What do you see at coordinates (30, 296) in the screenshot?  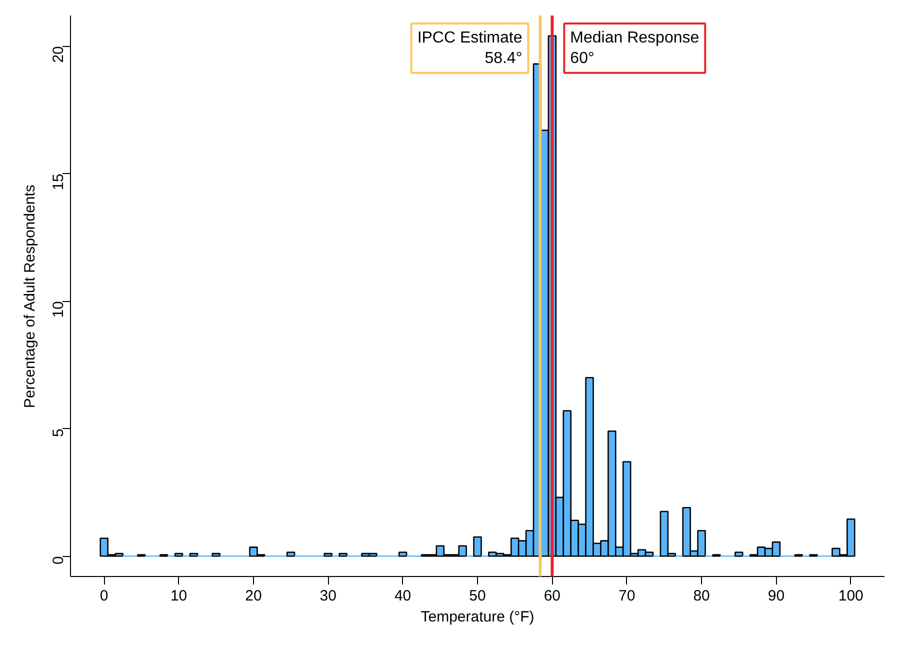 I see `y-axis-title: Percentage of Adult Respondents` at bounding box center [30, 296].